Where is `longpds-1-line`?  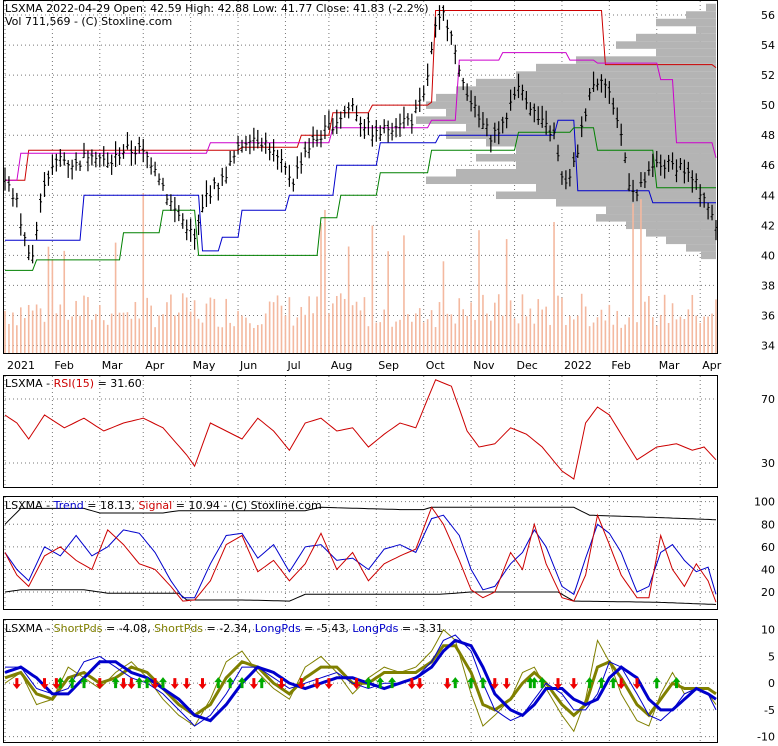
longpds-1-line is located at coordinates (361, 680).